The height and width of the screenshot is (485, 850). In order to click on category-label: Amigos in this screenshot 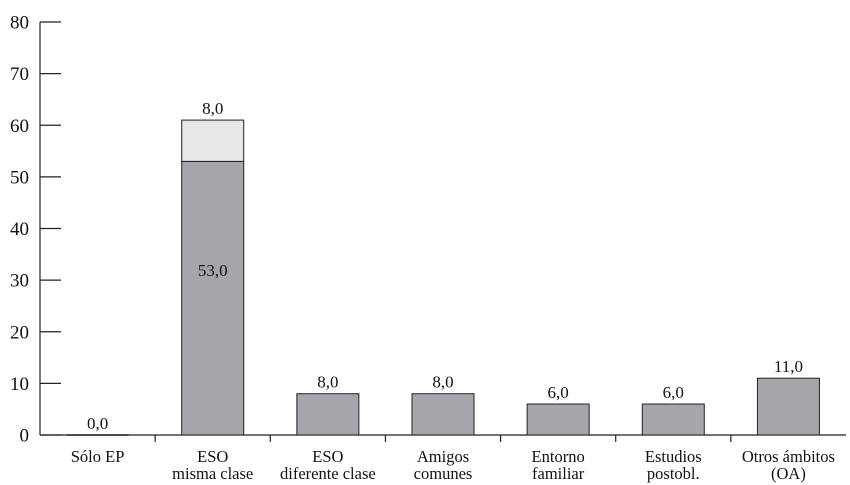, I will do `click(443, 456)`.